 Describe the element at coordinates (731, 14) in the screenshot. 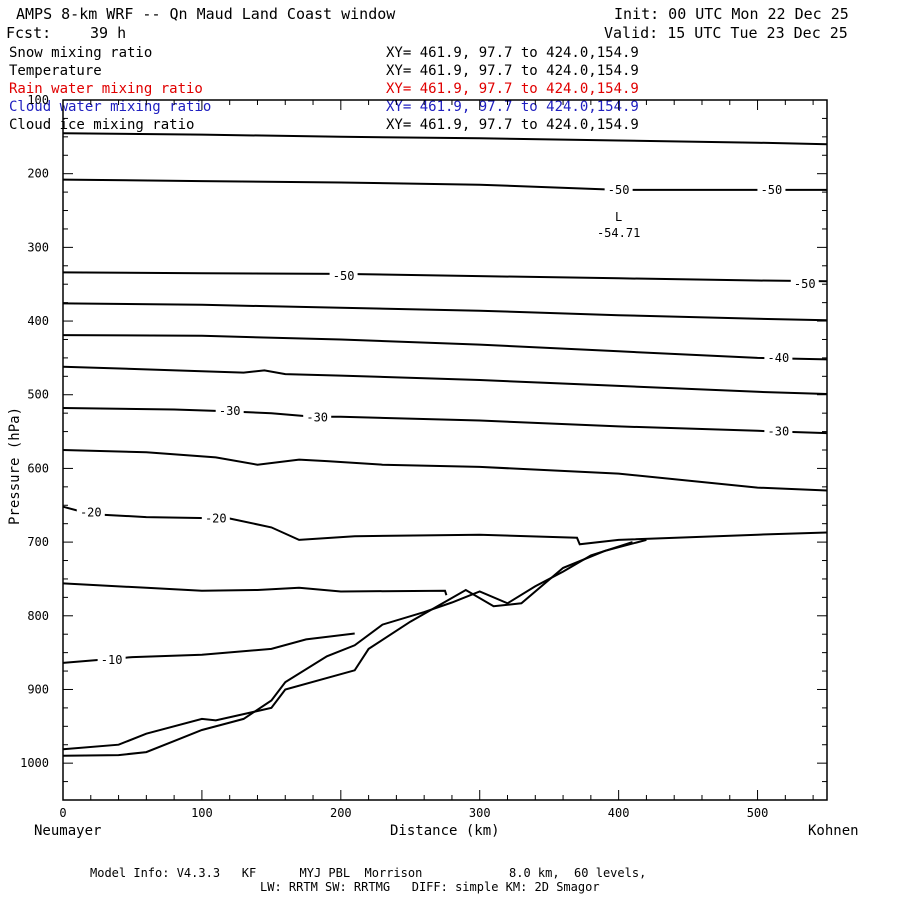

I see `init-time: Init: 00 UTC Mon 22 Dec 25` at that location.